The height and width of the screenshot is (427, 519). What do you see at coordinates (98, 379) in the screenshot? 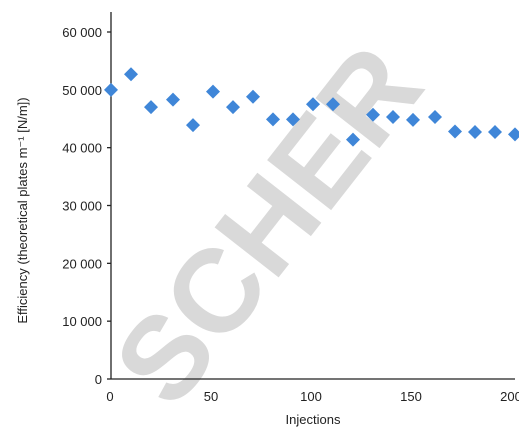
I see `y-tick-label: 0` at bounding box center [98, 379].